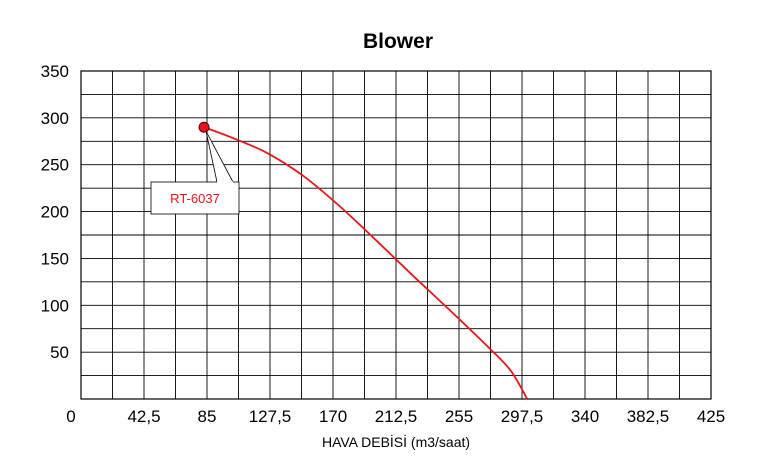 The height and width of the screenshot is (463, 777). What do you see at coordinates (459, 416) in the screenshot?
I see `x-tick-label: 255` at bounding box center [459, 416].